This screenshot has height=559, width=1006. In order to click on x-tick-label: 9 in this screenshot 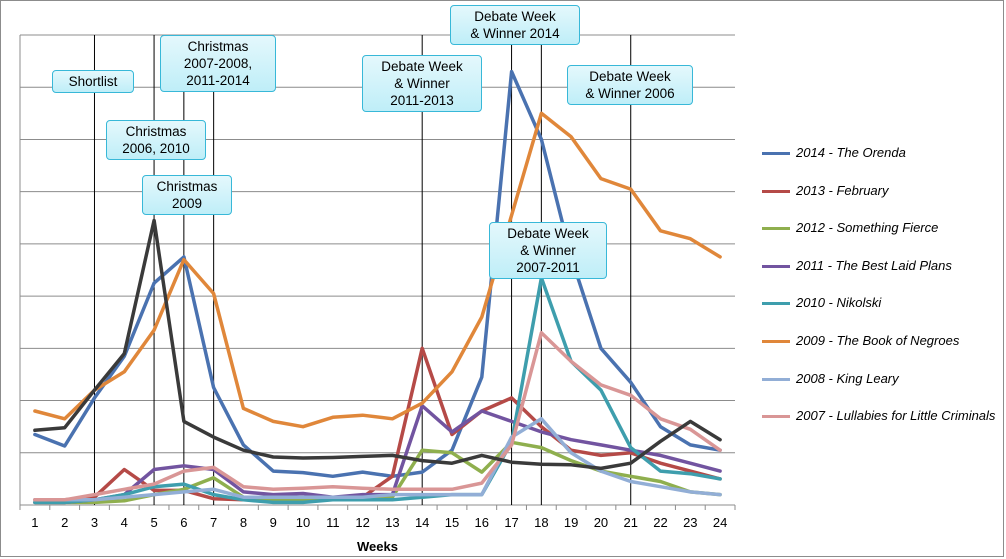, I will do `click(273, 522)`.